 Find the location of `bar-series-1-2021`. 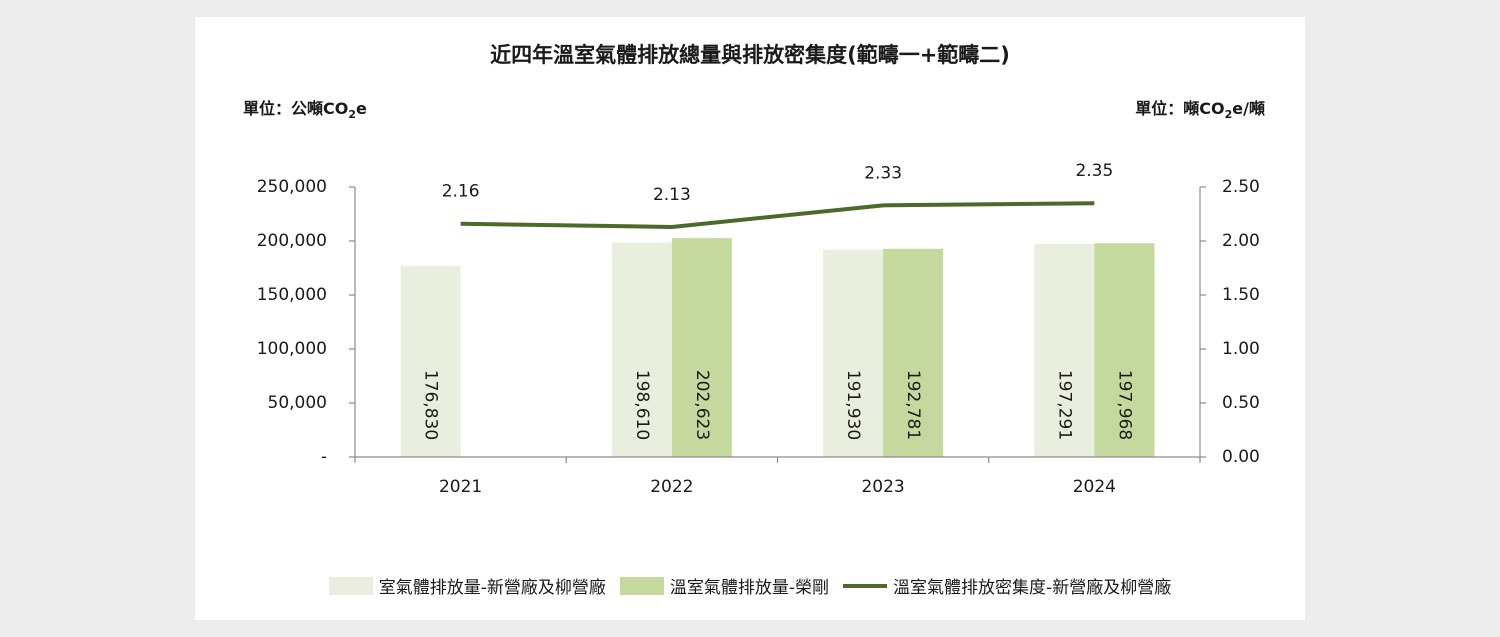

bar-series-1-2021 is located at coordinates (430, 361).